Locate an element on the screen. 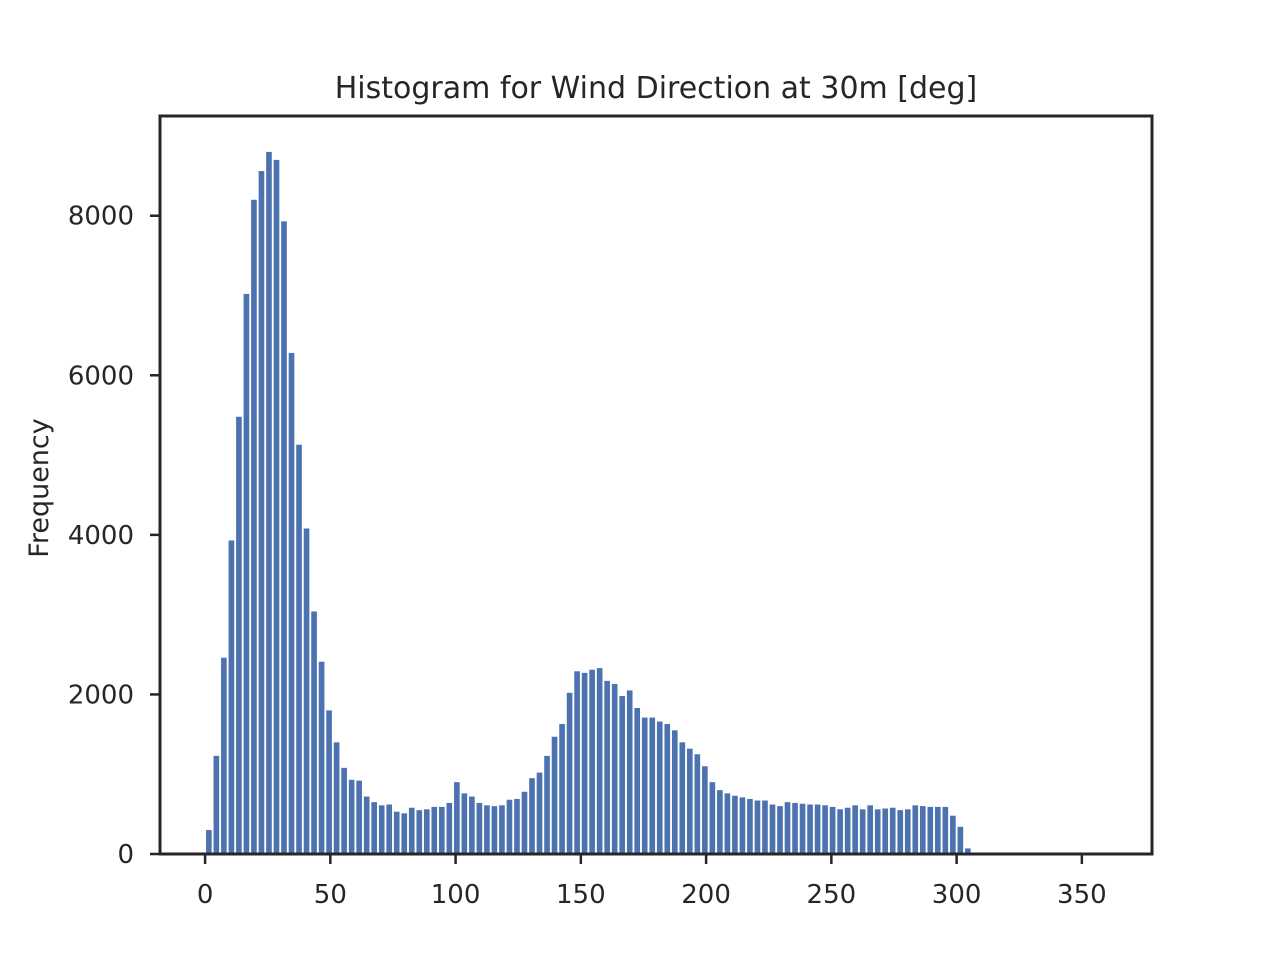  y-axis-ticks: 0 2000 4000 6000 8000 is located at coordinates (114, 536).